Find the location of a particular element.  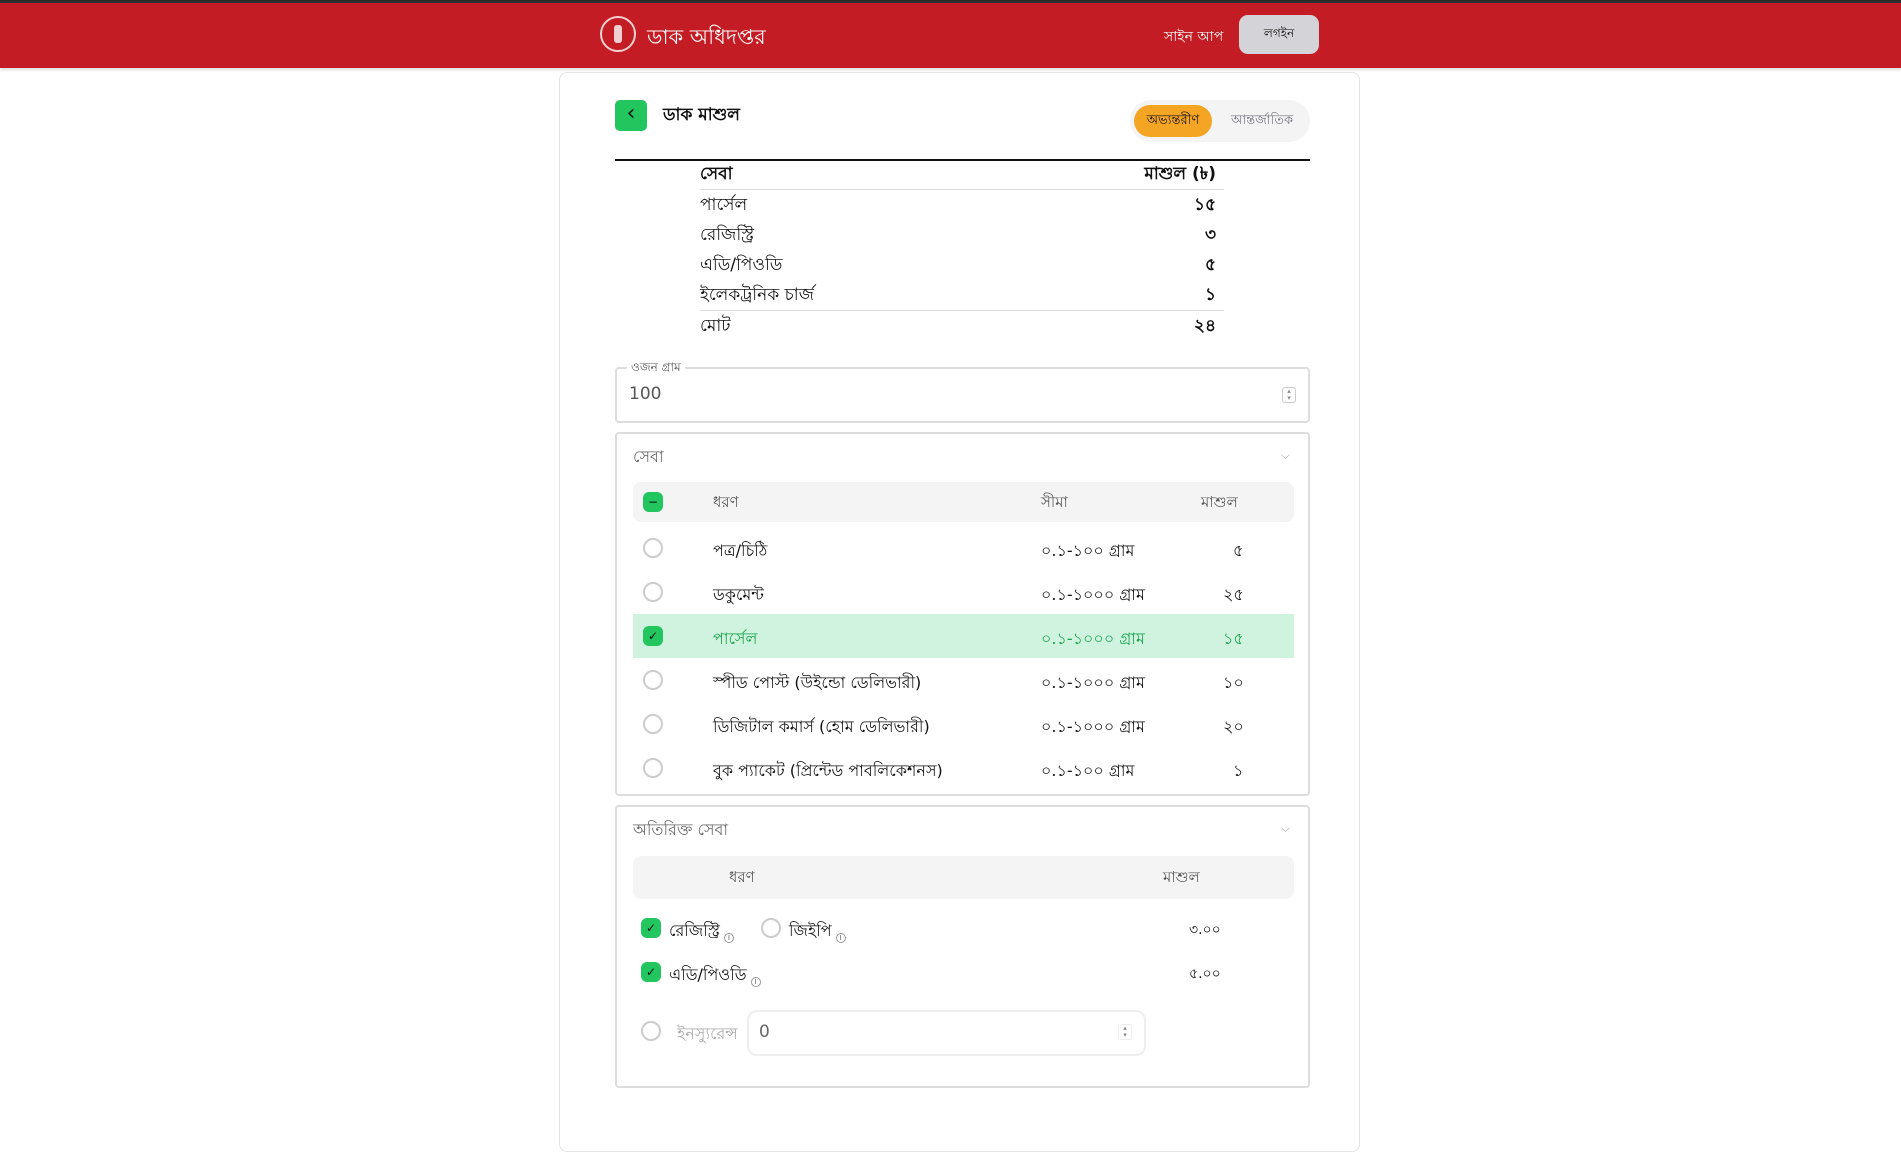

service-fee: ২৫ is located at coordinates (1233, 594).